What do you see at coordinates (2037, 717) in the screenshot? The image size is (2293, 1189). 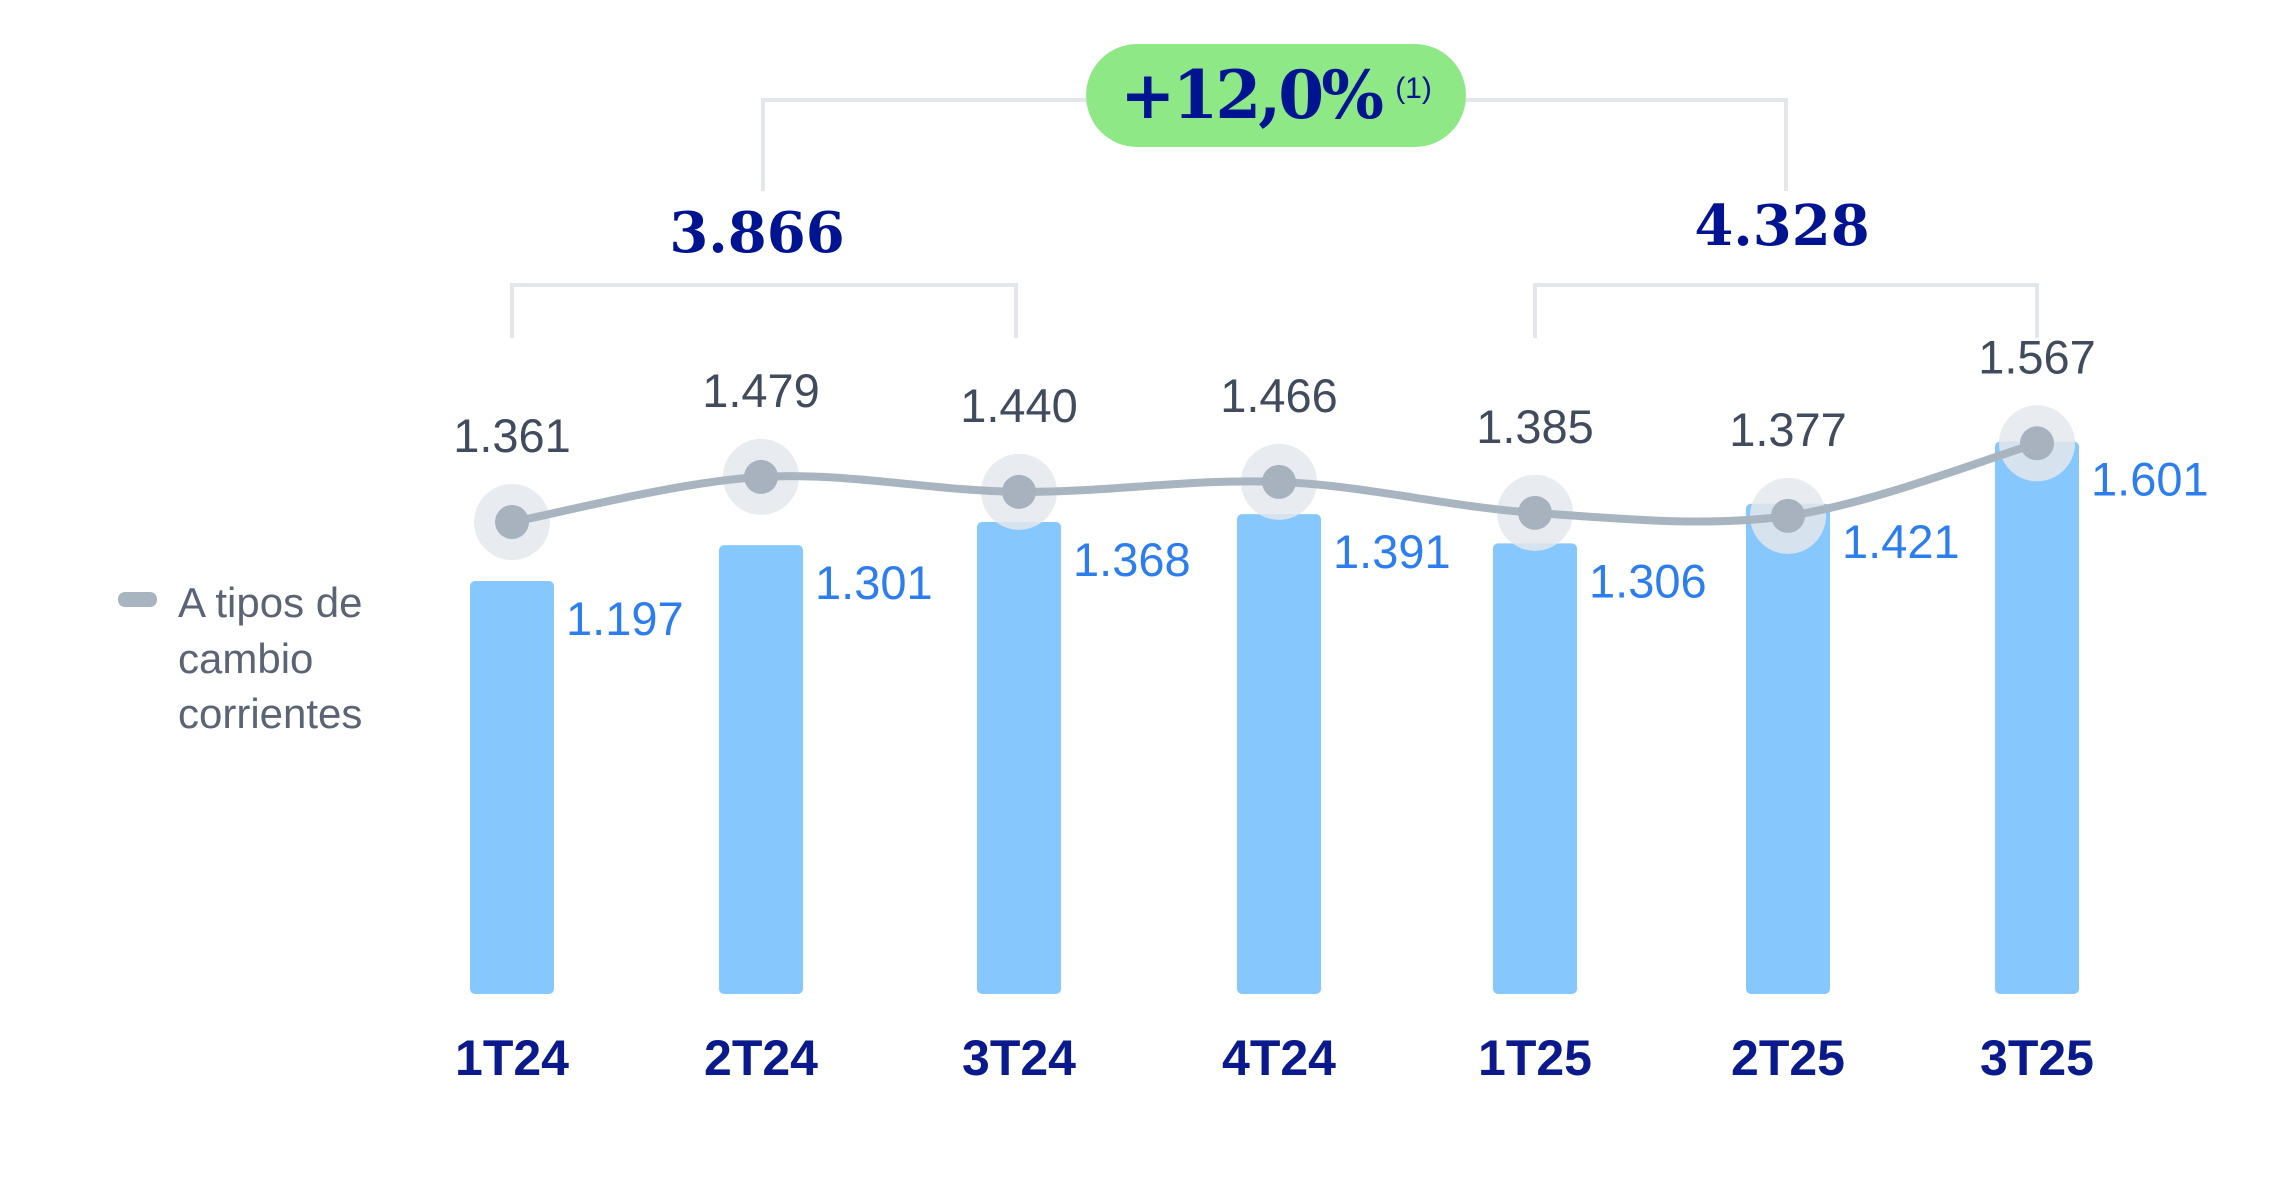 I see `bar-3T25` at bounding box center [2037, 717].